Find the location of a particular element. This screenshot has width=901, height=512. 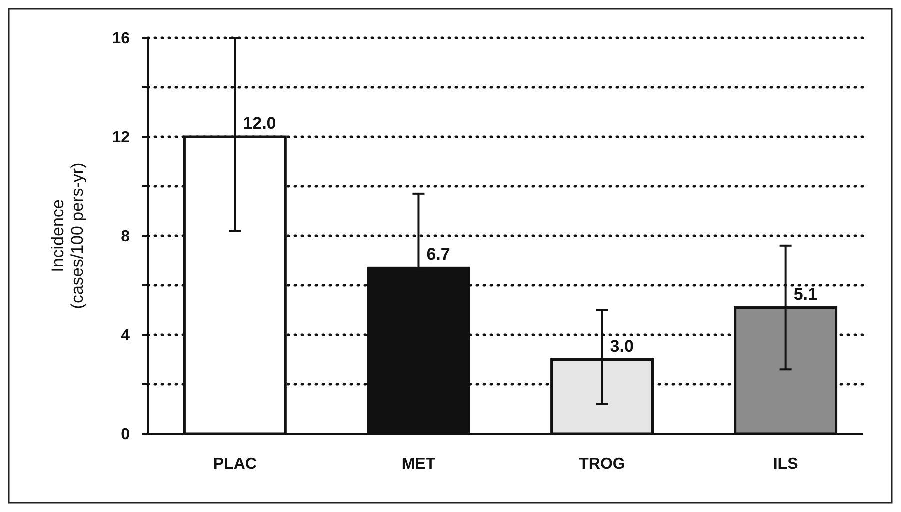

data-label: 12.0 is located at coordinates (259, 123).